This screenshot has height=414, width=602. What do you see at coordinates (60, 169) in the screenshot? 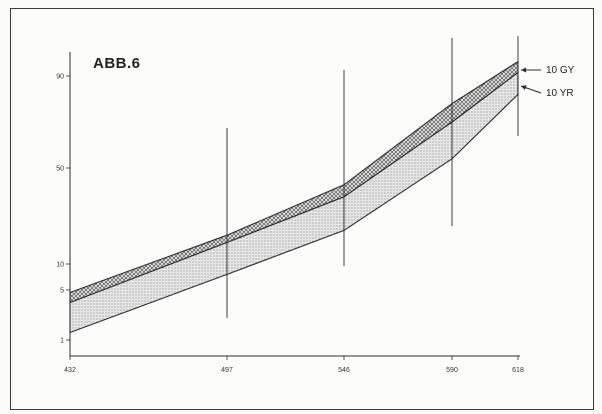
I see `y-tick-label: 50` at bounding box center [60, 169].